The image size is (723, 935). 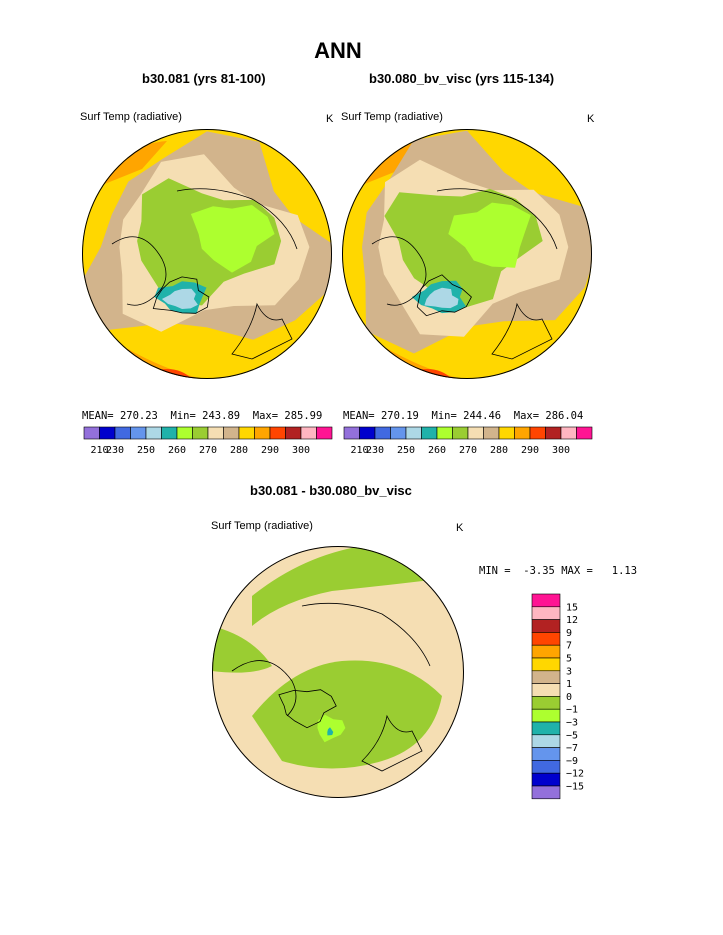 What do you see at coordinates (572, 761) in the screenshot?
I see `colorbar-tick-label: −9` at bounding box center [572, 761].